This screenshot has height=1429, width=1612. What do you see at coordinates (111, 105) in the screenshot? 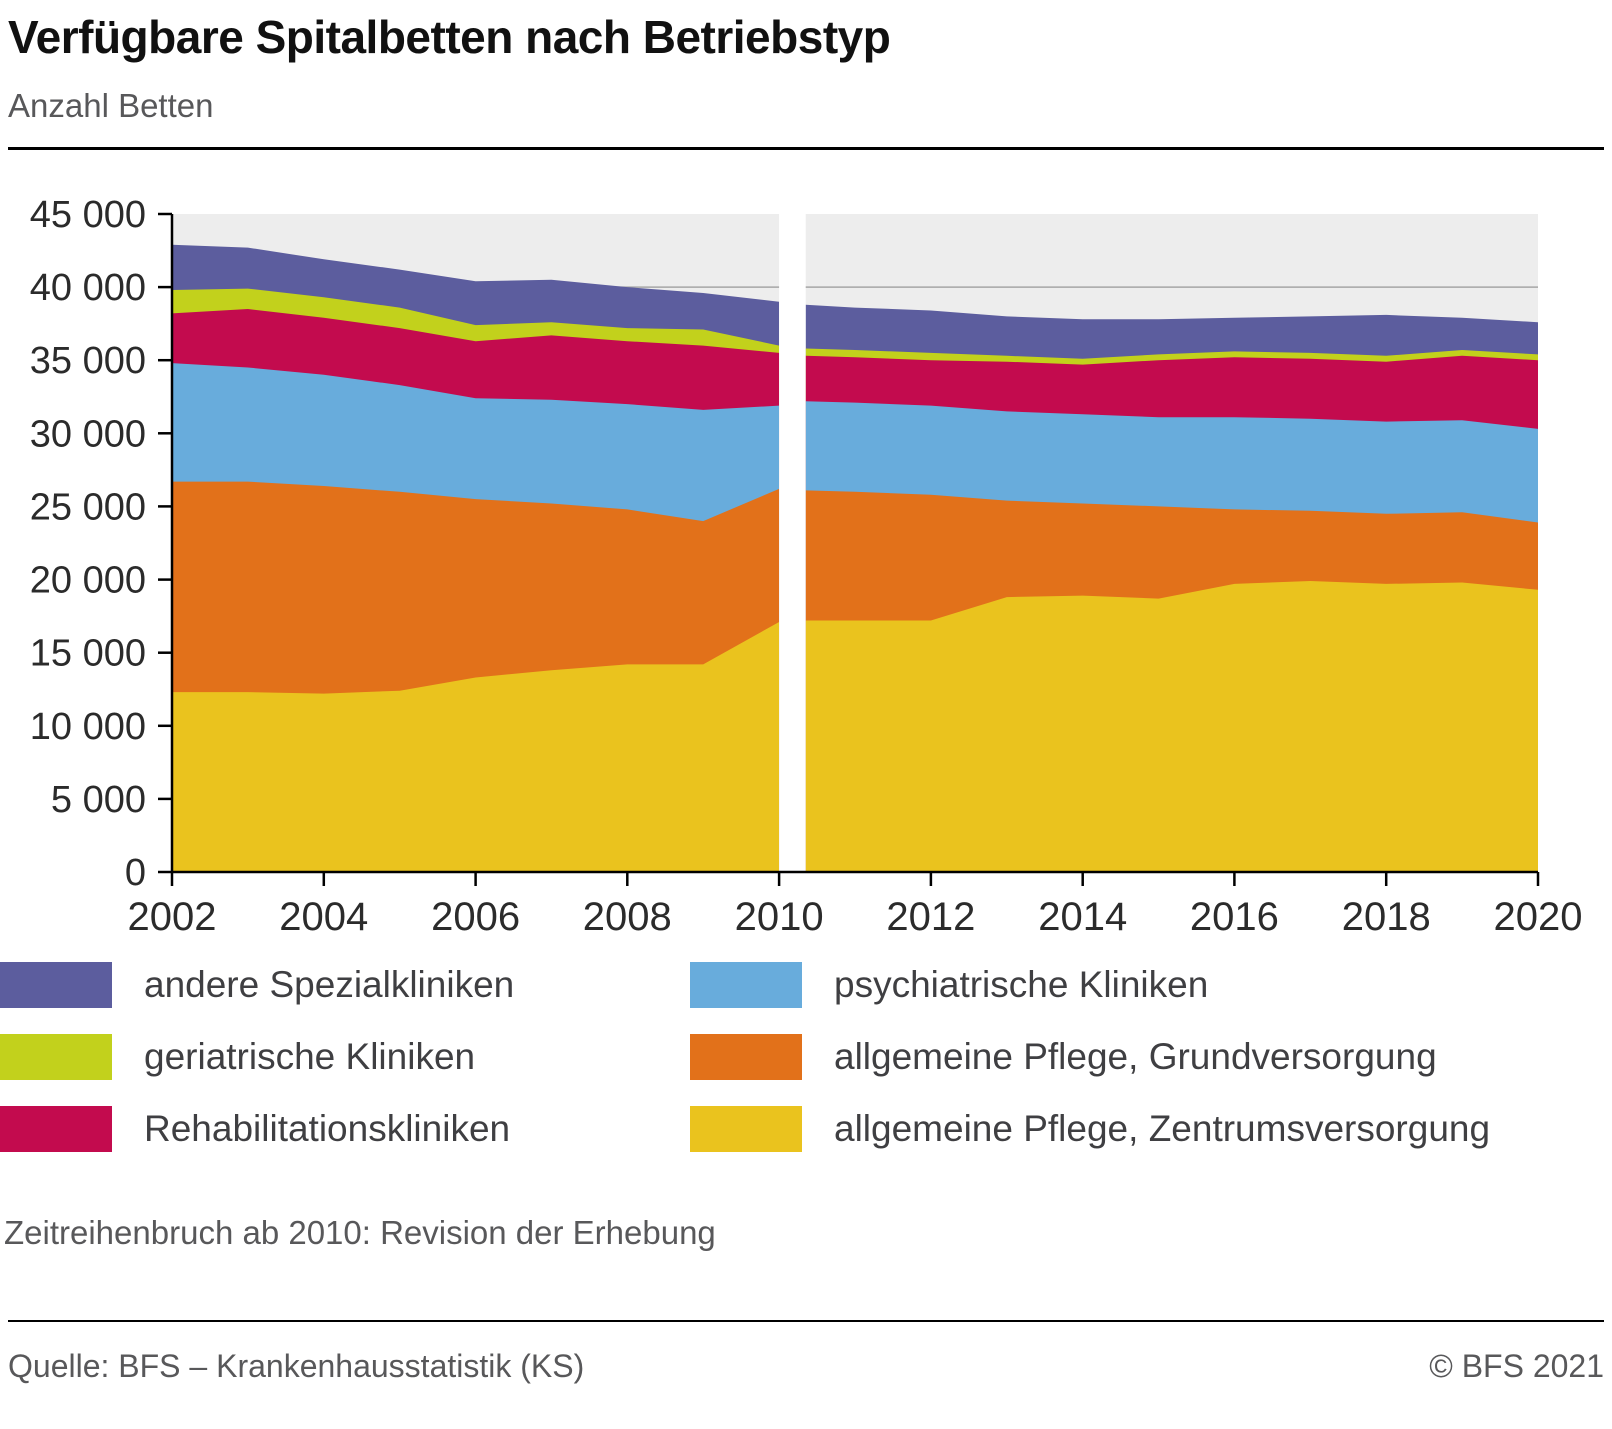
I see `page-subtitle: Anzahl Betten` at bounding box center [111, 105].